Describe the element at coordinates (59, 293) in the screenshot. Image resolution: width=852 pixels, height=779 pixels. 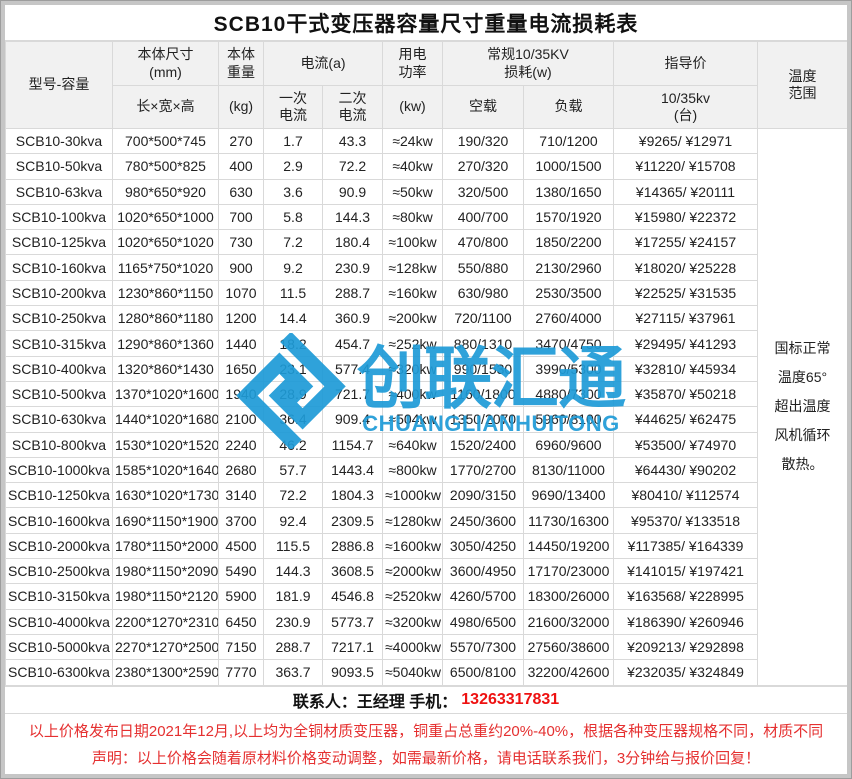
I see `cell-model: SCB10-200kva` at that location.